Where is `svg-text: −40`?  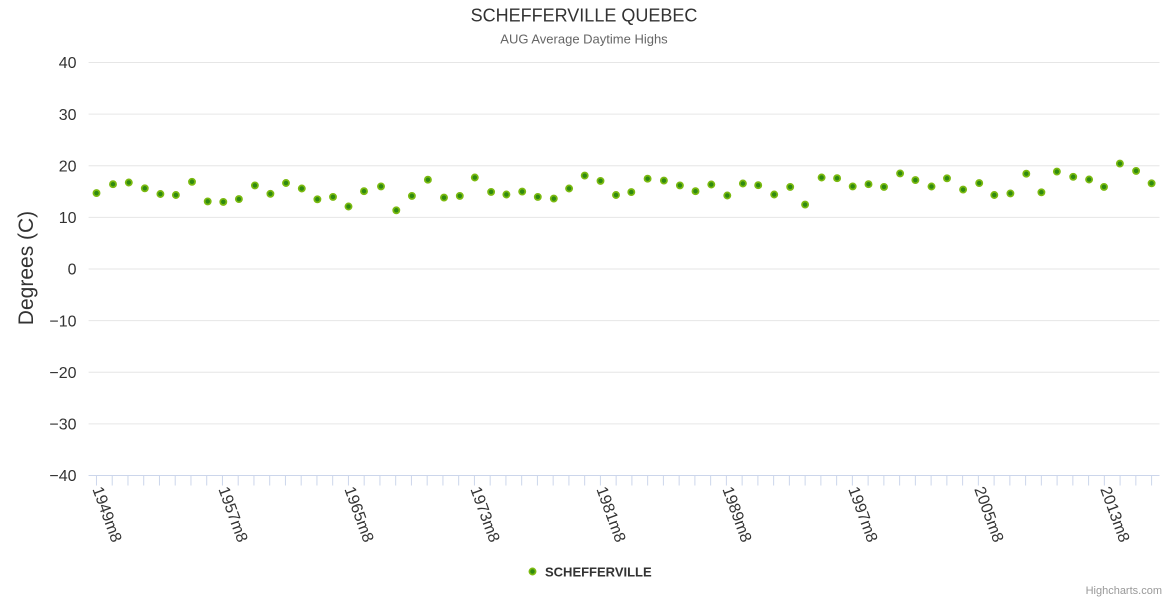
svg-text: −40 is located at coordinates (62, 476).